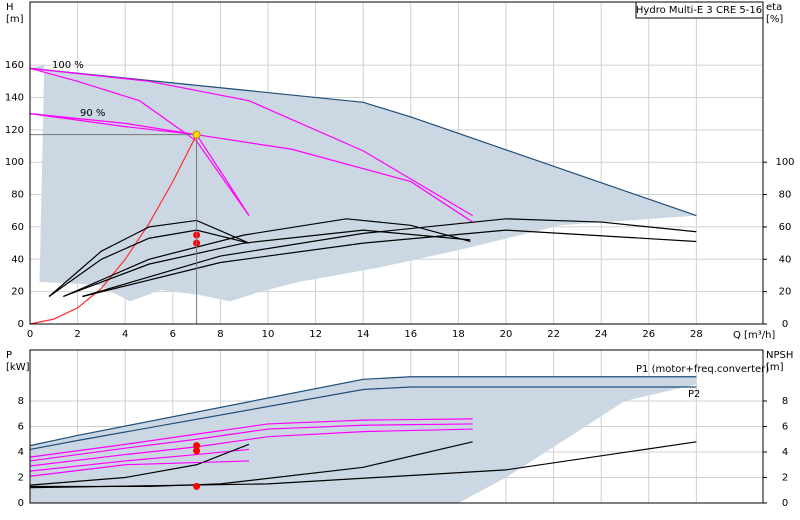 This screenshot has width=800, height=520. I want to click on y2-label: eta, so click(774, 7).